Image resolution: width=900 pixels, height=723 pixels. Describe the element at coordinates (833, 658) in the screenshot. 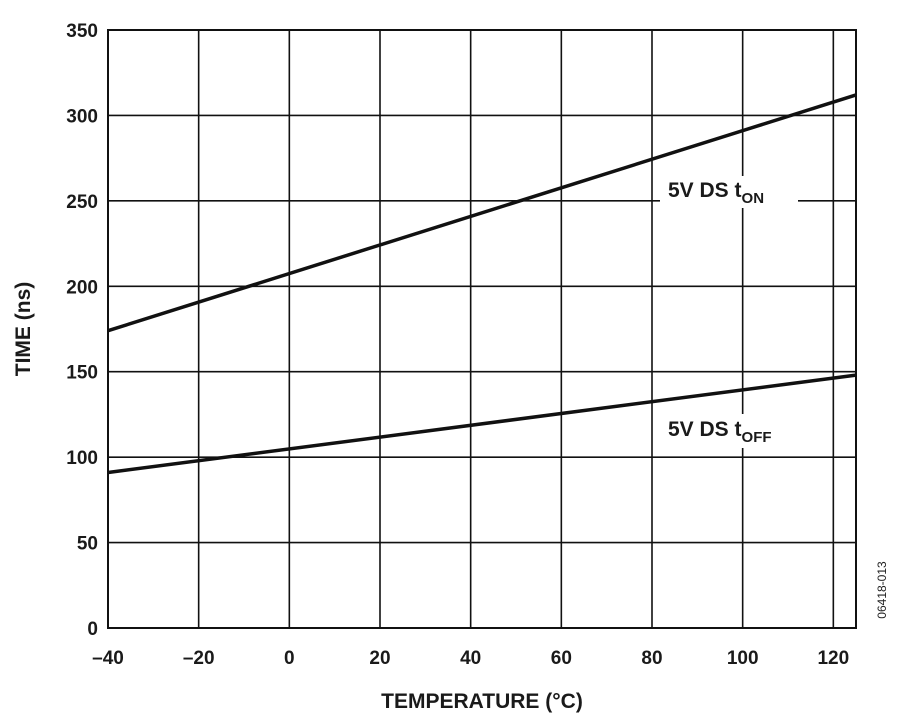

I see `x-tick-label: 120` at that location.